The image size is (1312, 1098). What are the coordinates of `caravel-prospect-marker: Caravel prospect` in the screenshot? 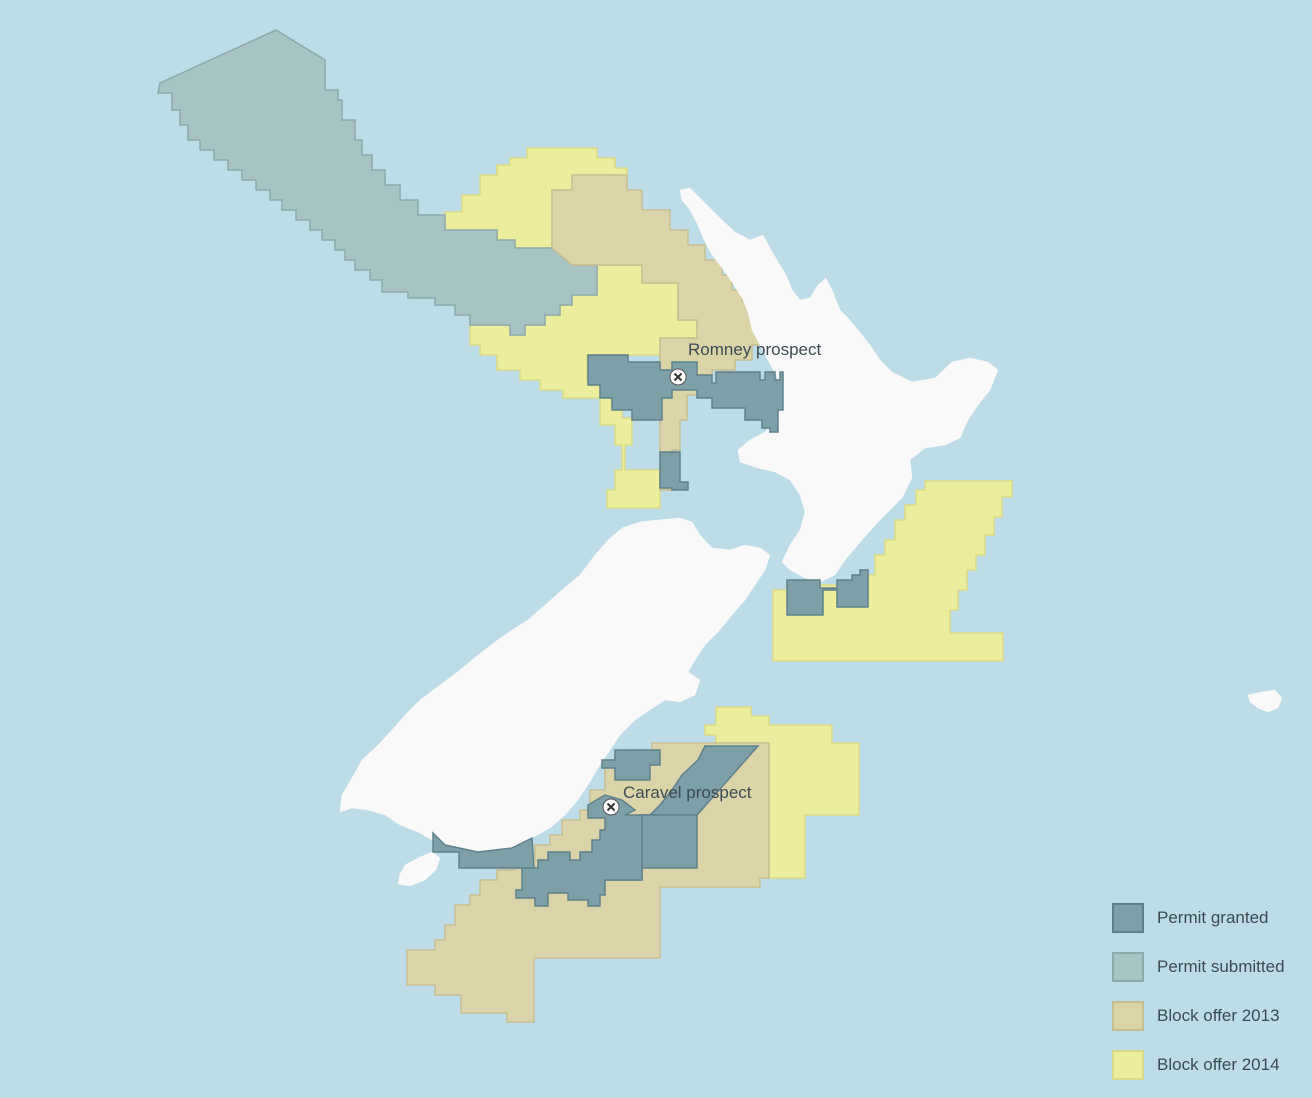 It's located at (677, 799).